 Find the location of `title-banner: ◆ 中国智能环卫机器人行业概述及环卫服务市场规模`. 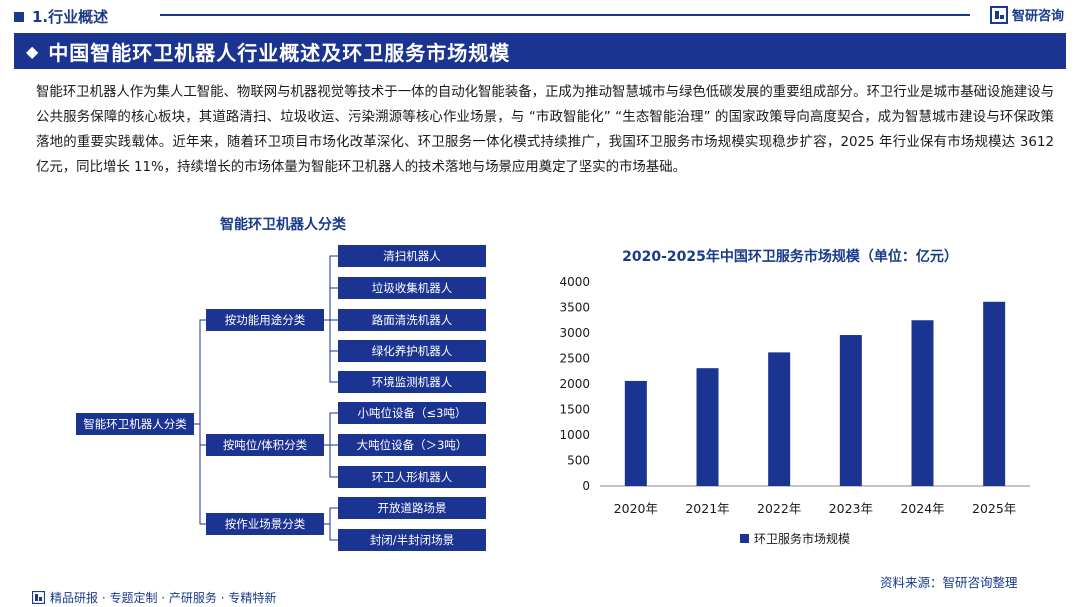

title-banner: ◆ 中国智能环卫机器人行业概述及环卫服务市场规模 is located at coordinates (540, 51).